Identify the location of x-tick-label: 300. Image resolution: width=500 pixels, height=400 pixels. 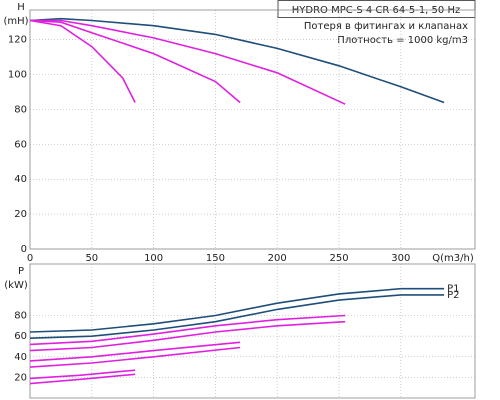
(400, 258).